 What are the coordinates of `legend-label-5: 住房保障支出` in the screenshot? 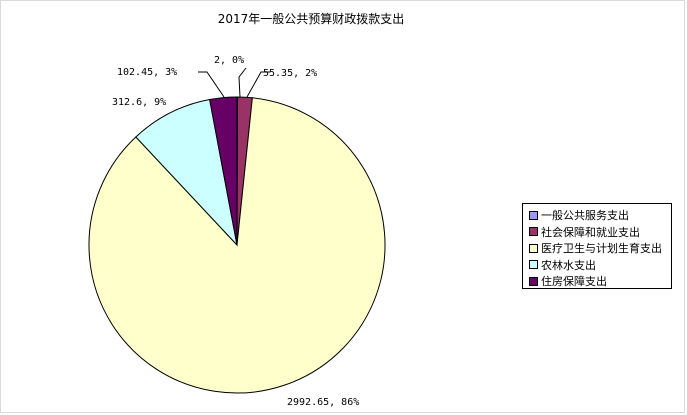 It's located at (574, 282).